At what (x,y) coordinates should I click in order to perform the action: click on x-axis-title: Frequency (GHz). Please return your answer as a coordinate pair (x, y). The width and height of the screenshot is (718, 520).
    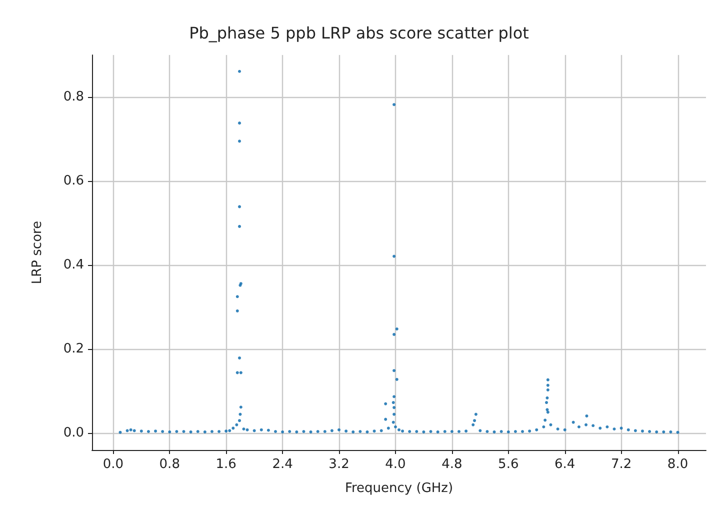
    Looking at the image, I should click on (399, 488).